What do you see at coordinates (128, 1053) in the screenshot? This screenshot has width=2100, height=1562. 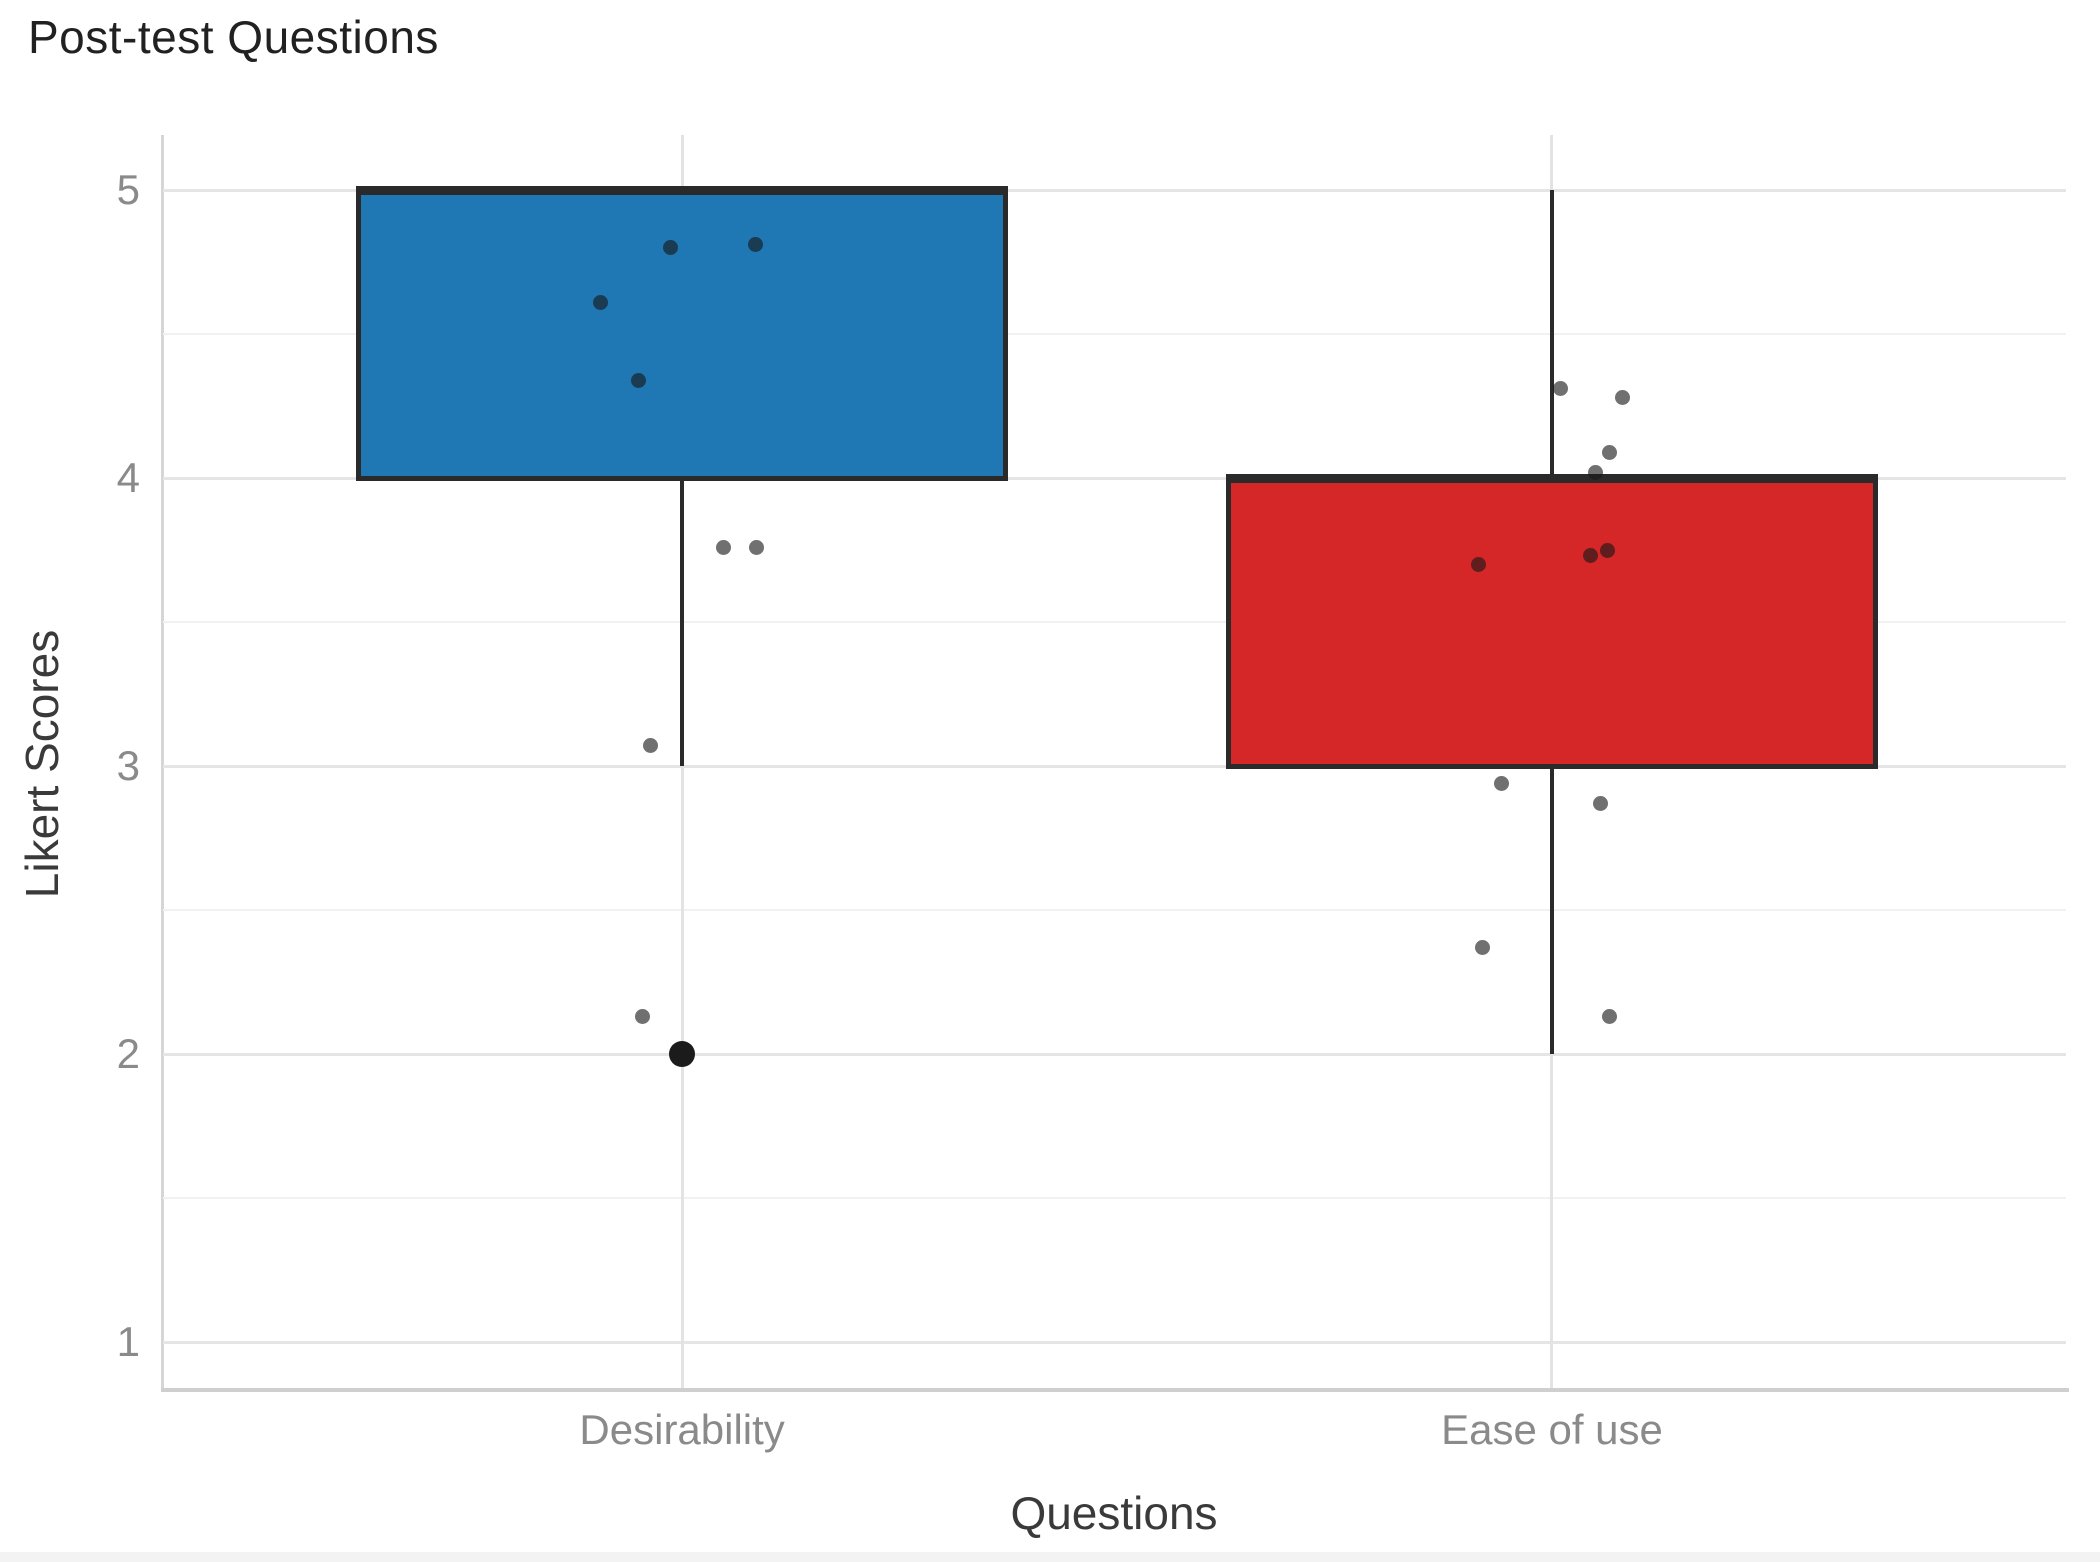 I see `y-tick-label: 2` at bounding box center [128, 1053].